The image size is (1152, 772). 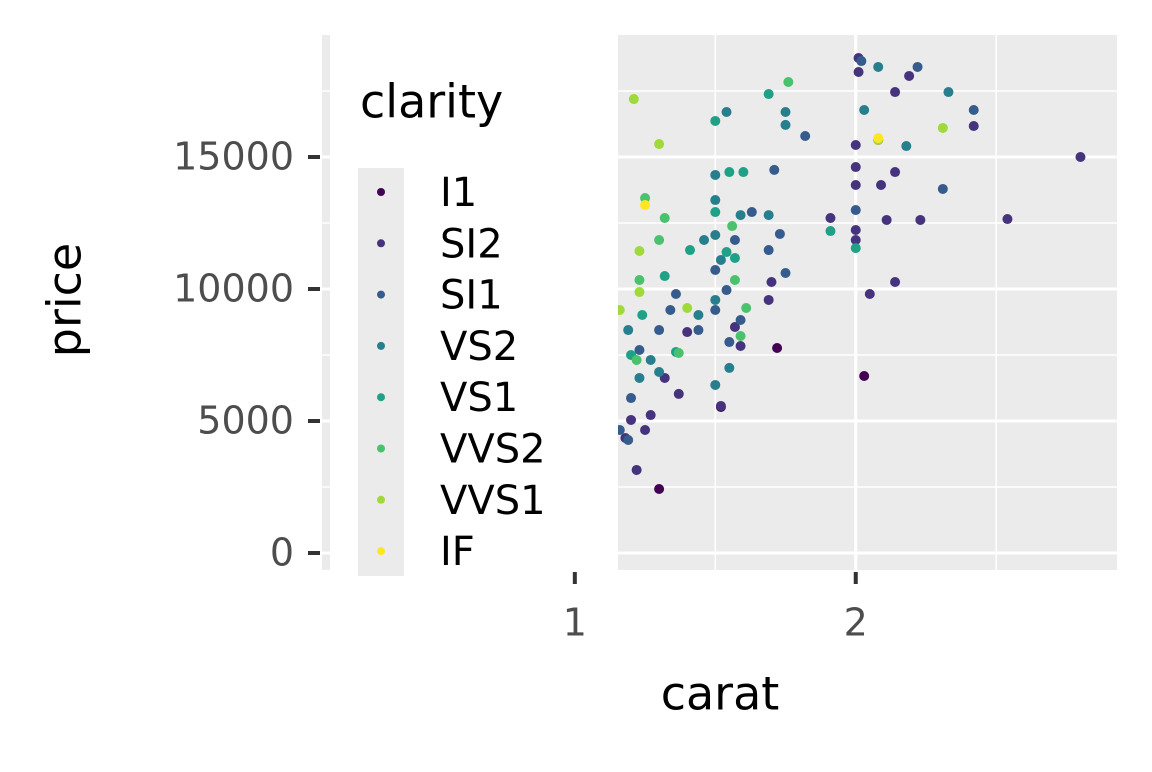 What do you see at coordinates (381, 372) in the screenshot?
I see `legend-keys` at bounding box center [381, 372].